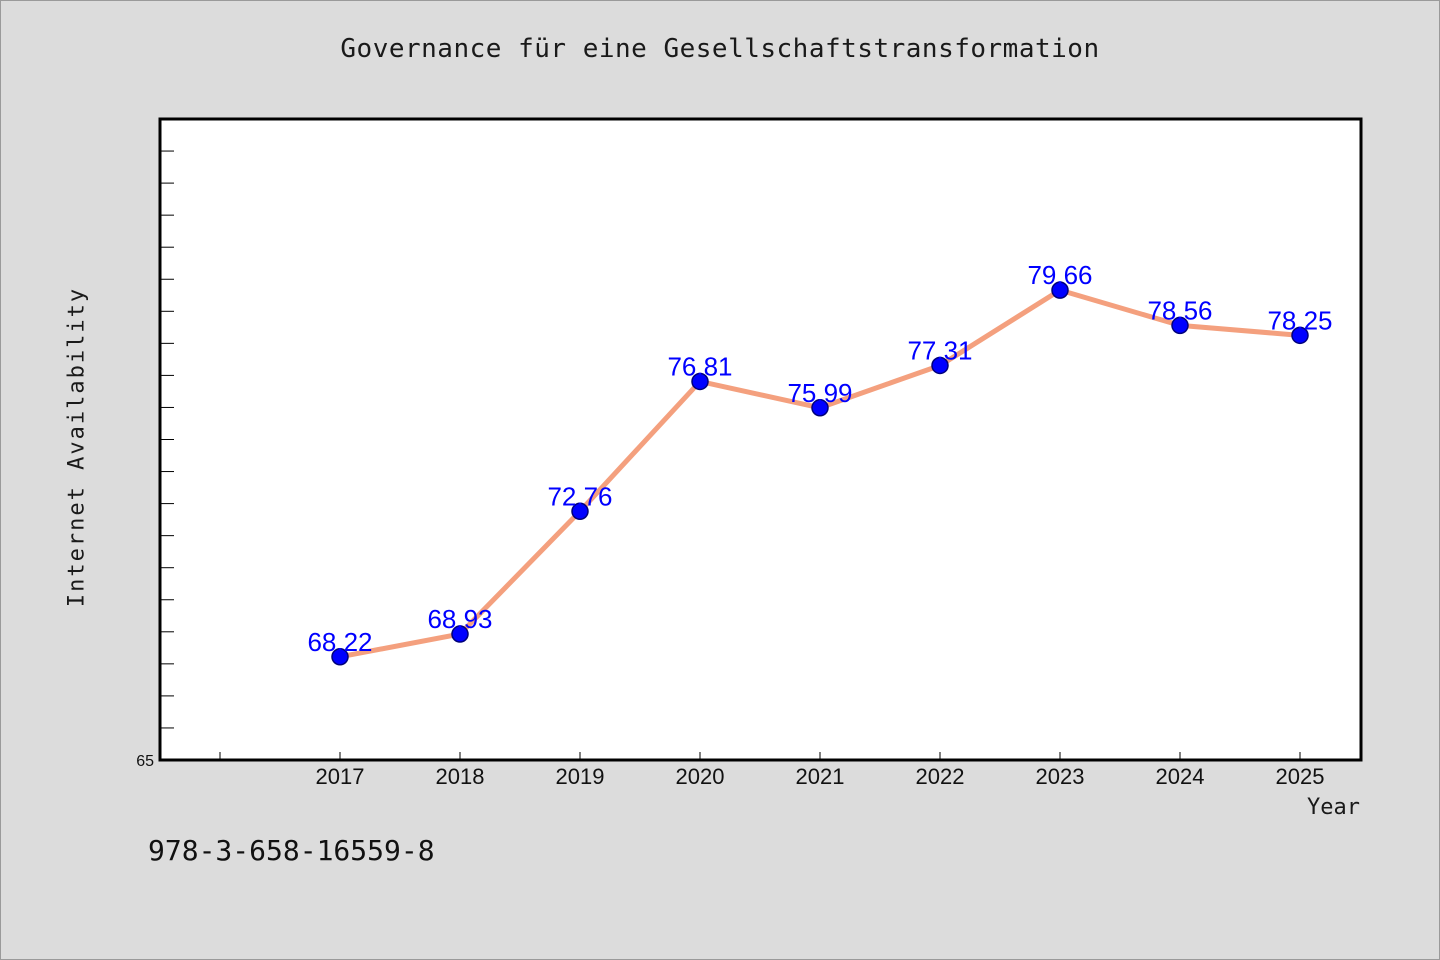 This screenshot has width=1440, height=960. What do you see at coordinates (1180, 776) in the screenshot?
I see `x-tick-label: 2024` at bounding box center [1180, 776].